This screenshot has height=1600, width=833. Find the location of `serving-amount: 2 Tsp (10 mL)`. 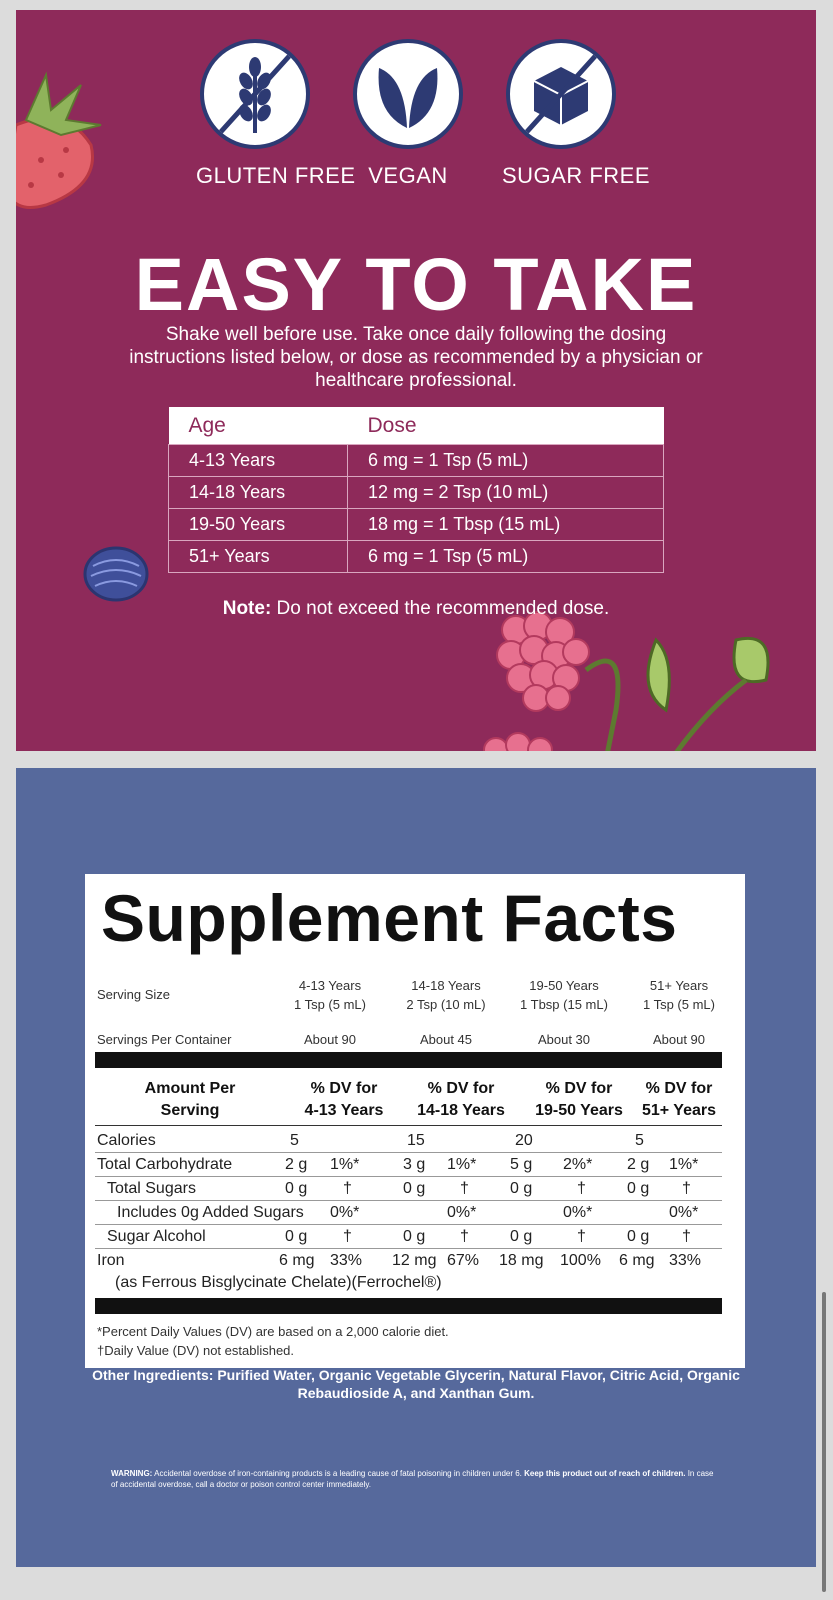

serving-amount: 2 Tsp (10 mL) is located at coordinates (446, 1004).